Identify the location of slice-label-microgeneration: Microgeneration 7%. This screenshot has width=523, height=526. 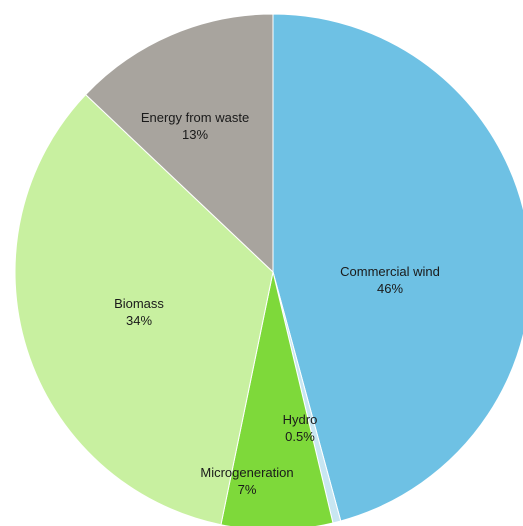
(246, 481).